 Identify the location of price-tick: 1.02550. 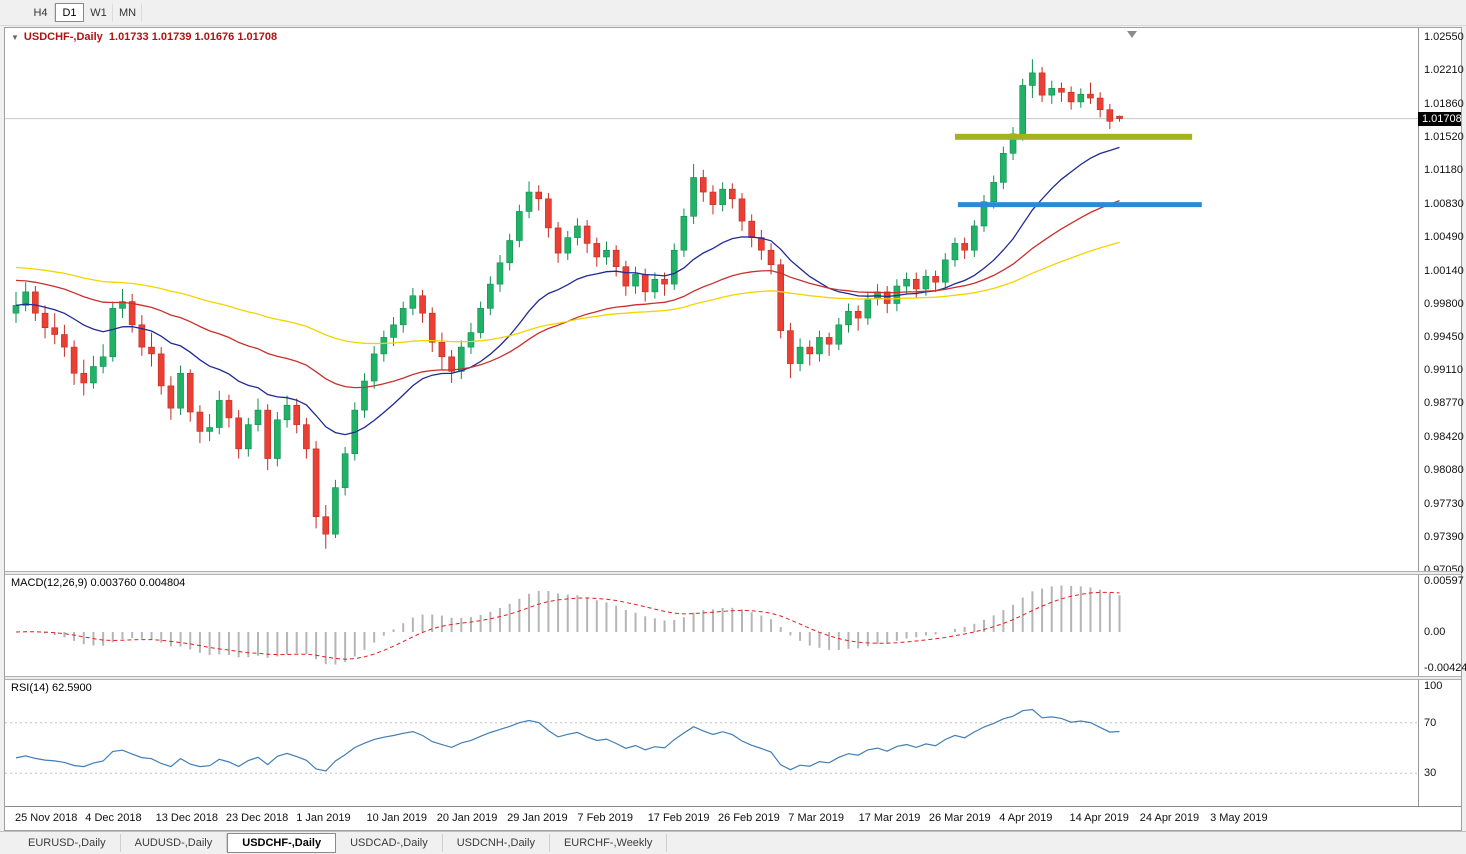
(1444, 37).